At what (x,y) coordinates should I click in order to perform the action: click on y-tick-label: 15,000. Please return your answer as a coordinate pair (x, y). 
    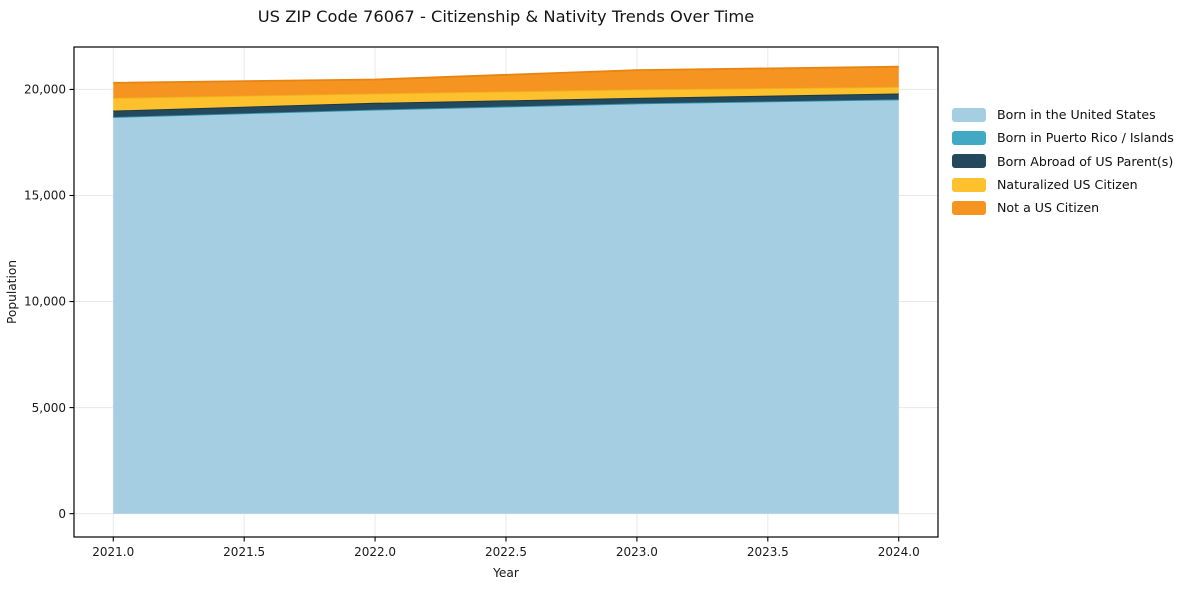
    Looking at the image, I should click on (45, 196).